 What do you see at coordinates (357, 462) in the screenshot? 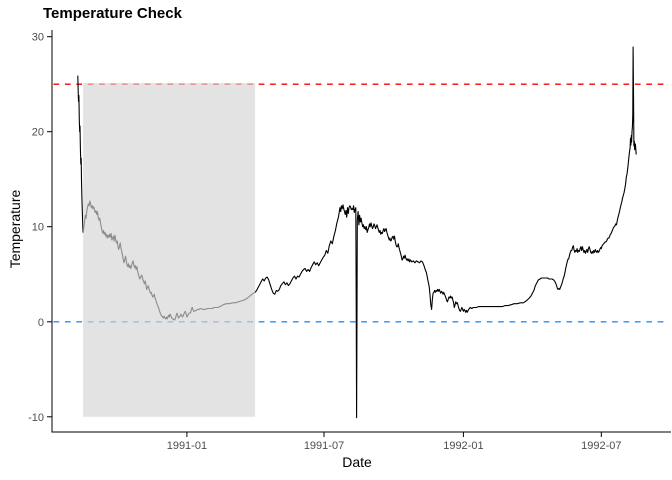
I see `x-axis-title: Date` at bounding box center [357, 462].